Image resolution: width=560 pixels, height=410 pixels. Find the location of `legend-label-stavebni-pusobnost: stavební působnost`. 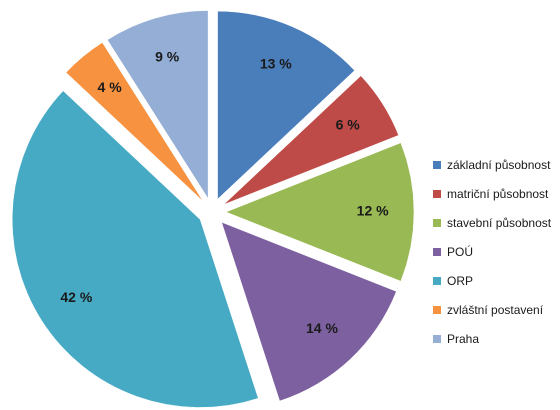

legend-label-stavebni-pusobnost: stavební působnost is located at coordinates (499, 222).